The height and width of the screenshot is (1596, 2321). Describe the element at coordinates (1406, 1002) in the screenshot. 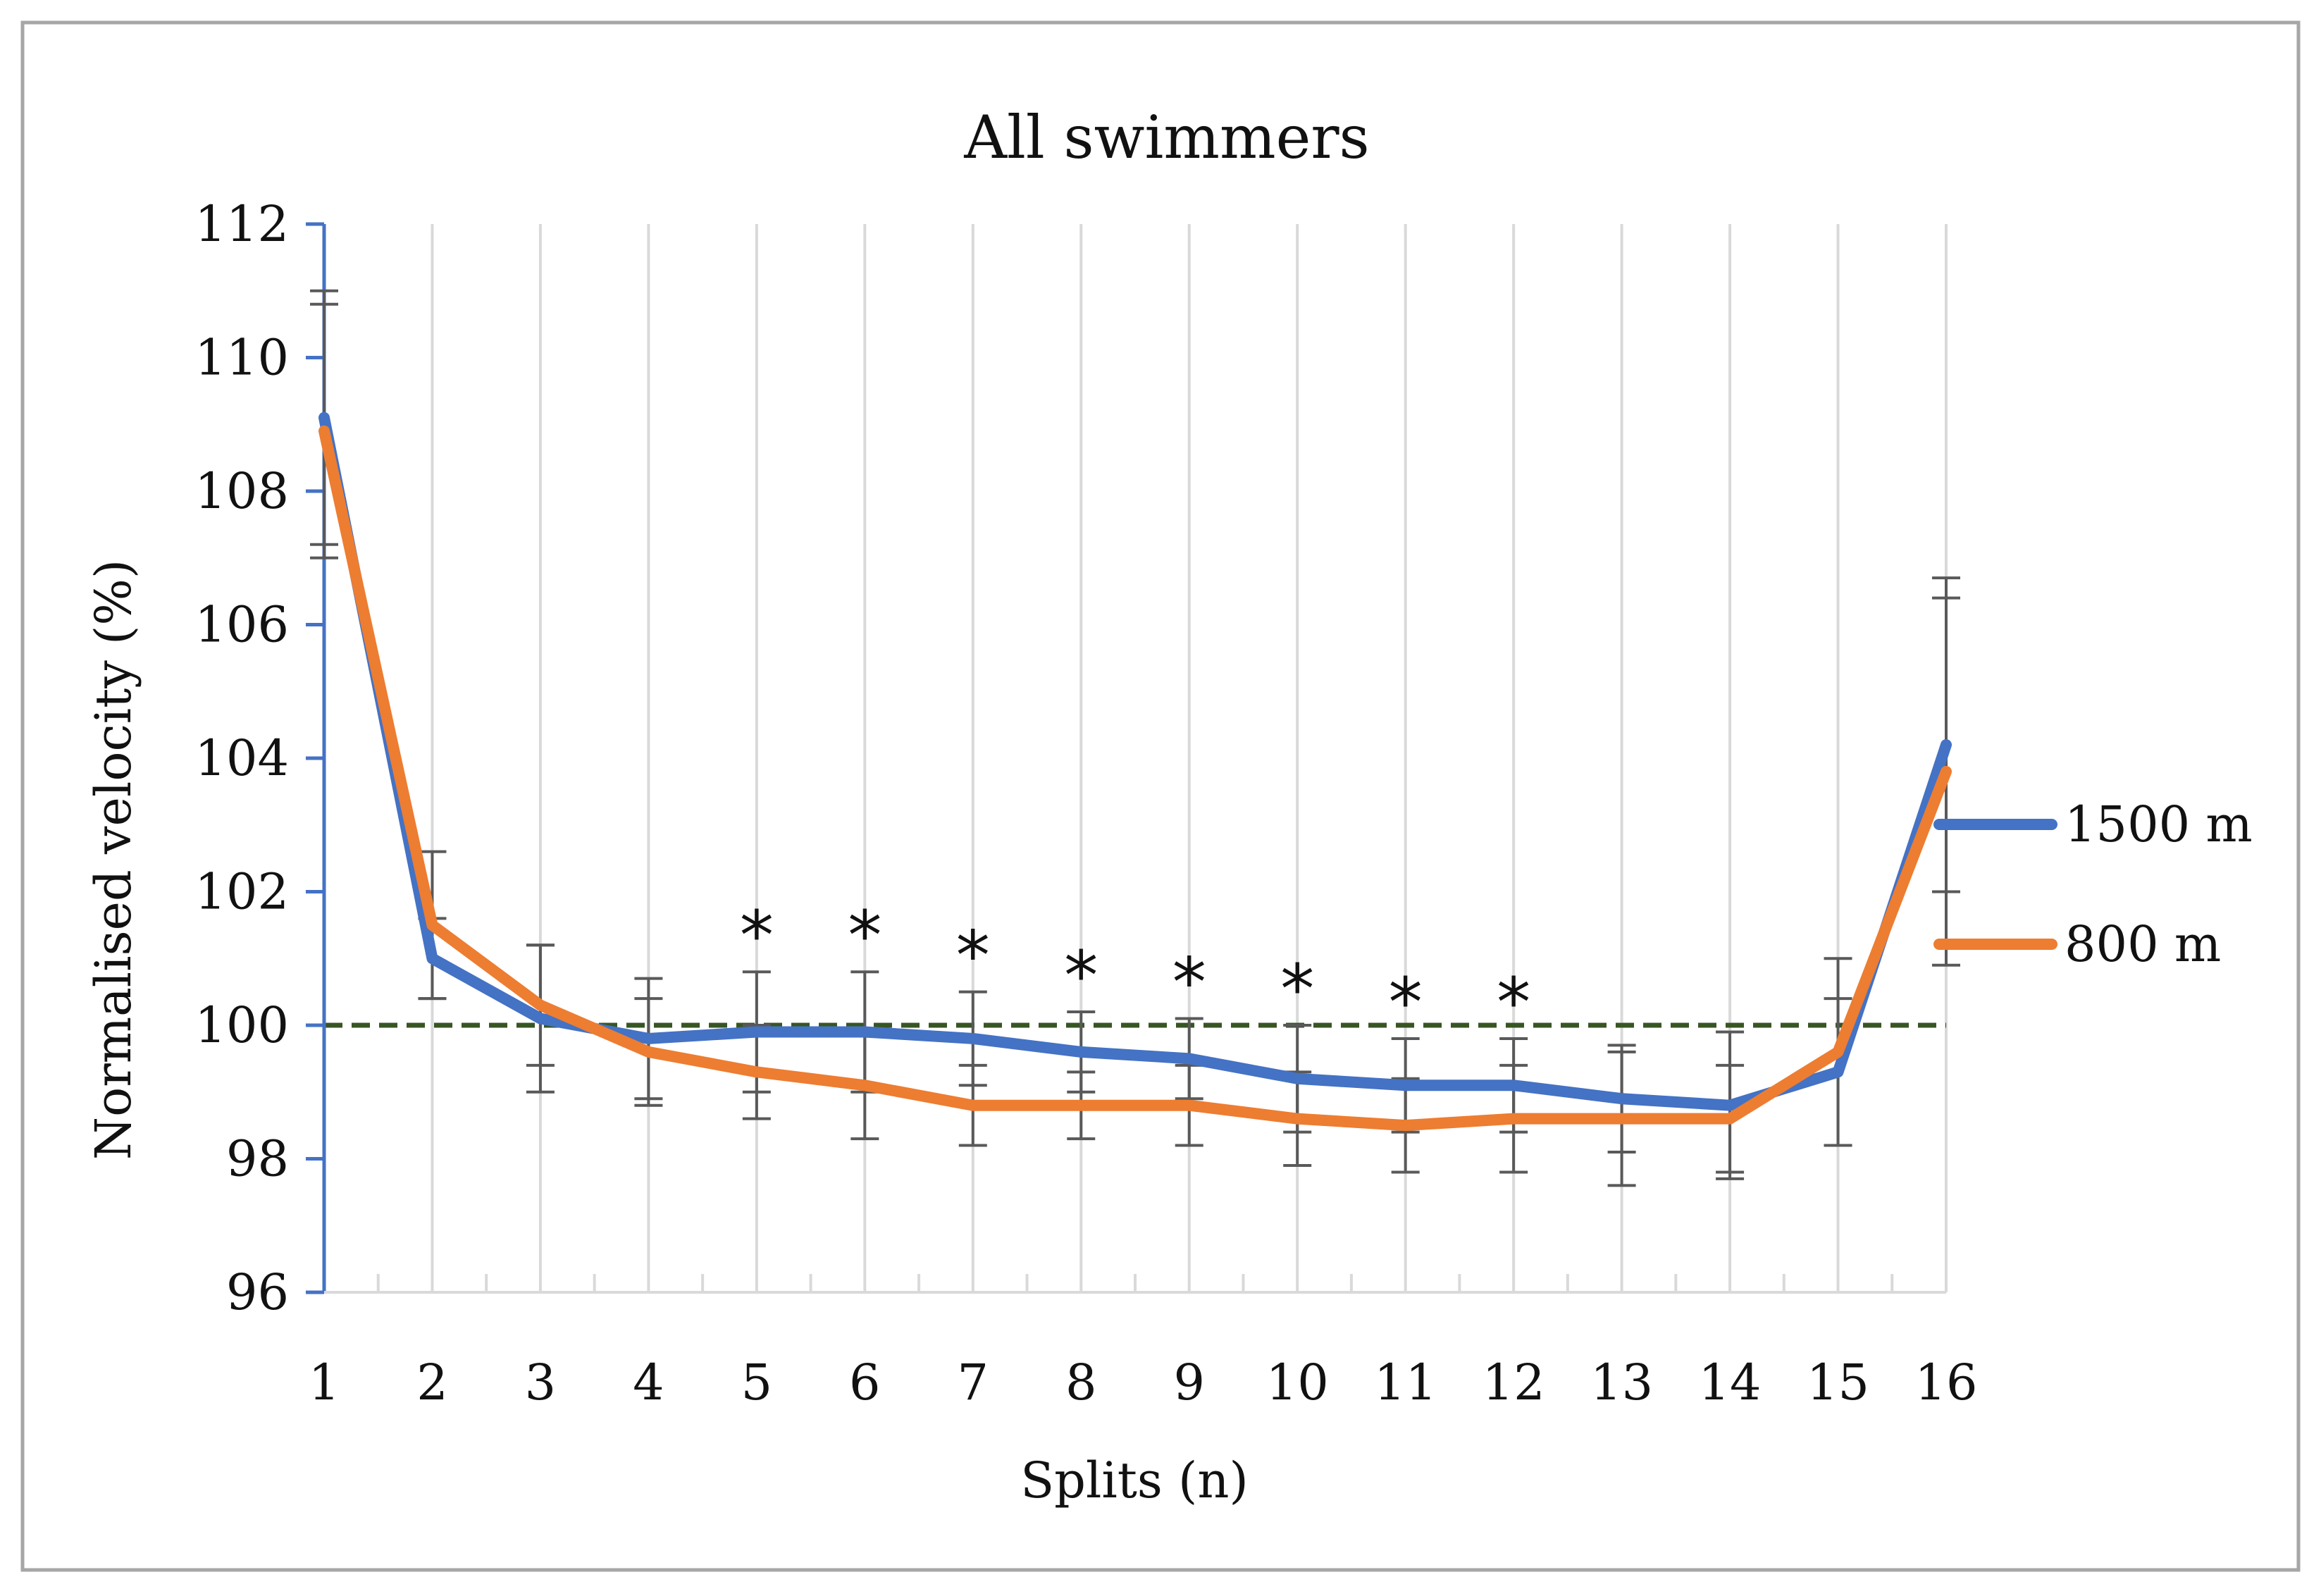

I see `significance-star-split-11: *` at that location.